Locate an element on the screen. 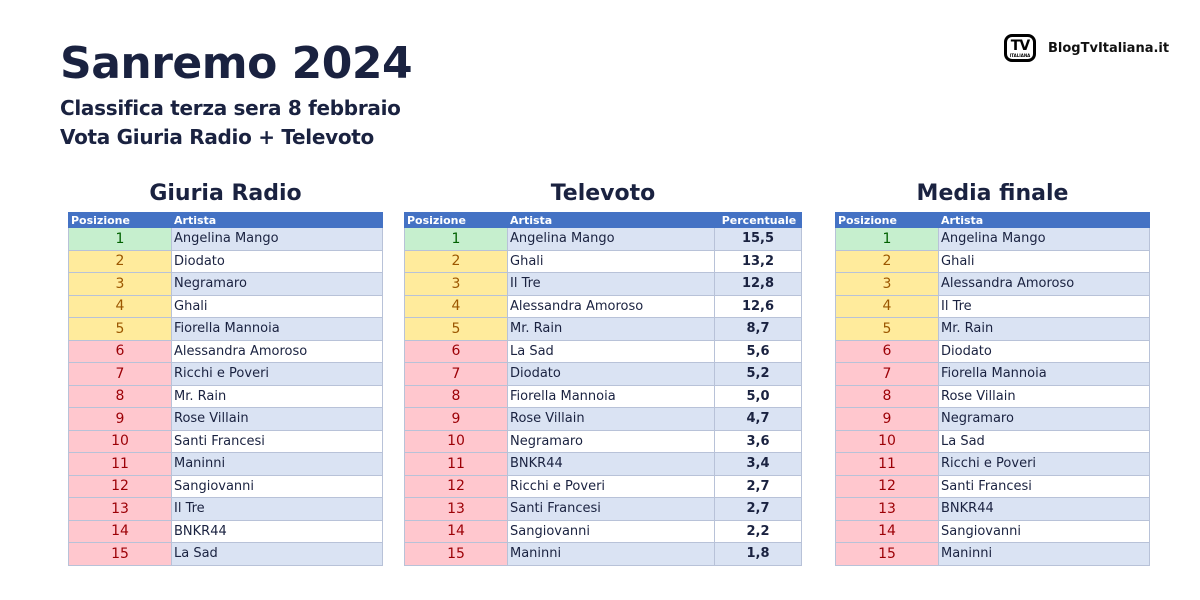 The height and width of the screenshot is (600, 1200). artist-cell: Ghali is located at coordinates (277, 306).